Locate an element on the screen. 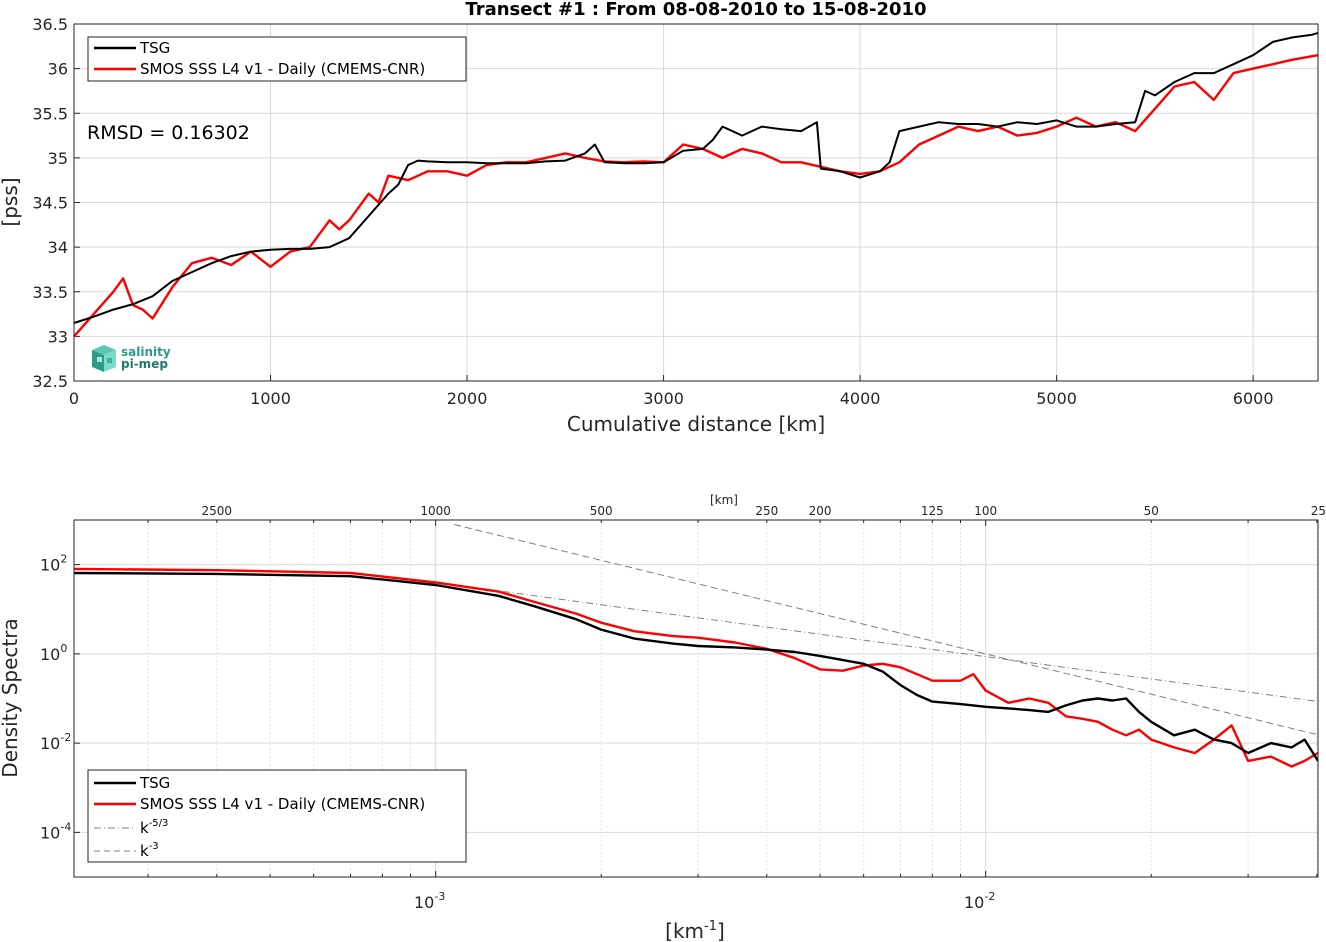 Image resolution: width=1326 pixels, height=942 pixels. bottom-x-tick-label: 10⁻³ is located at coordinates (429, 901).